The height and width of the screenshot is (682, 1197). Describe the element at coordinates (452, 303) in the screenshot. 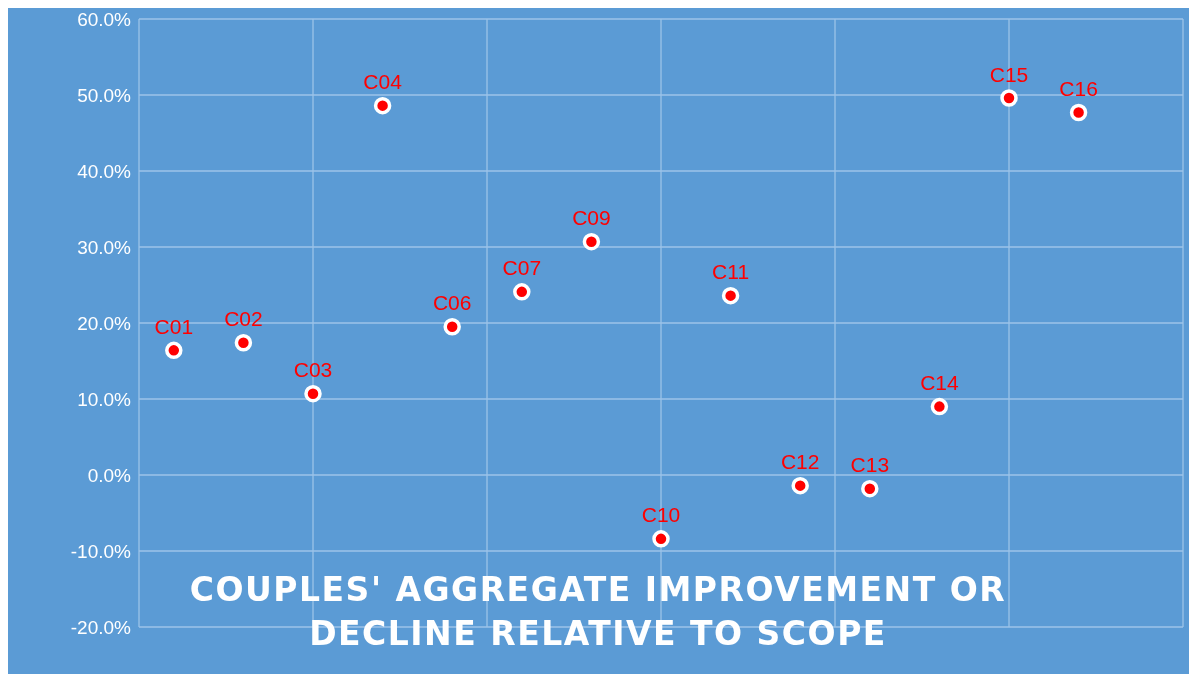

I see `x-tick-label: C06` at that location.